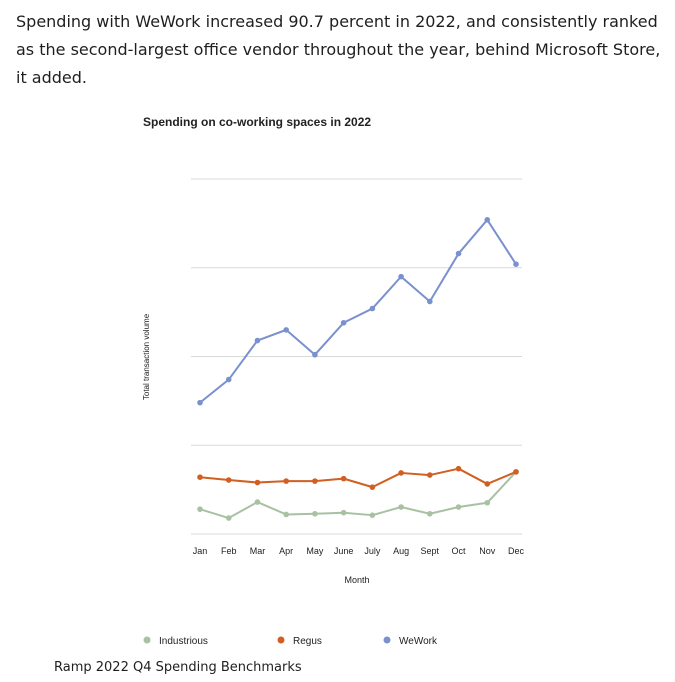  What do you see at coordinates (307, 641) in the screenshot?
I see `legend-label-regus: Regus` at bounding box center [307, 641].